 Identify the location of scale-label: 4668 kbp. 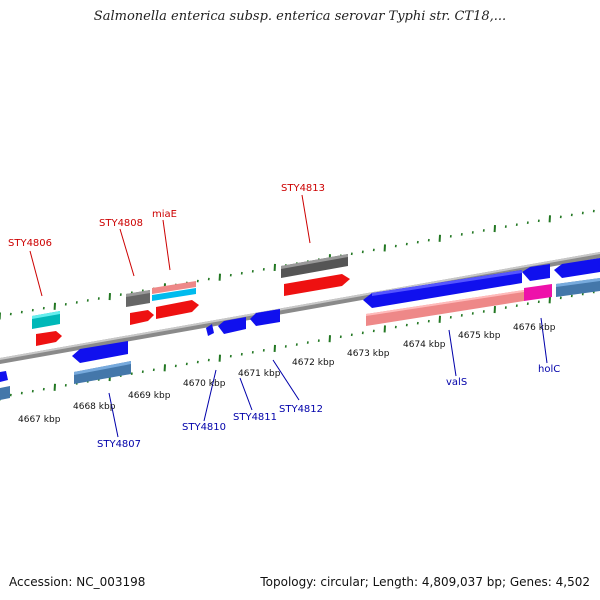
(94, 407).